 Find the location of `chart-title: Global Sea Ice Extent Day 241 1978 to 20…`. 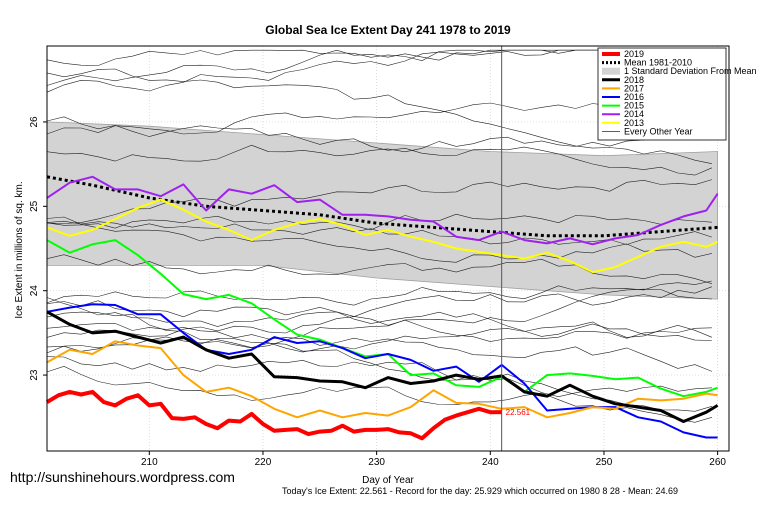

chart-title: Global Sea Ice Extent Day 241 1978 to 20… is located at coordinates (388, 30).